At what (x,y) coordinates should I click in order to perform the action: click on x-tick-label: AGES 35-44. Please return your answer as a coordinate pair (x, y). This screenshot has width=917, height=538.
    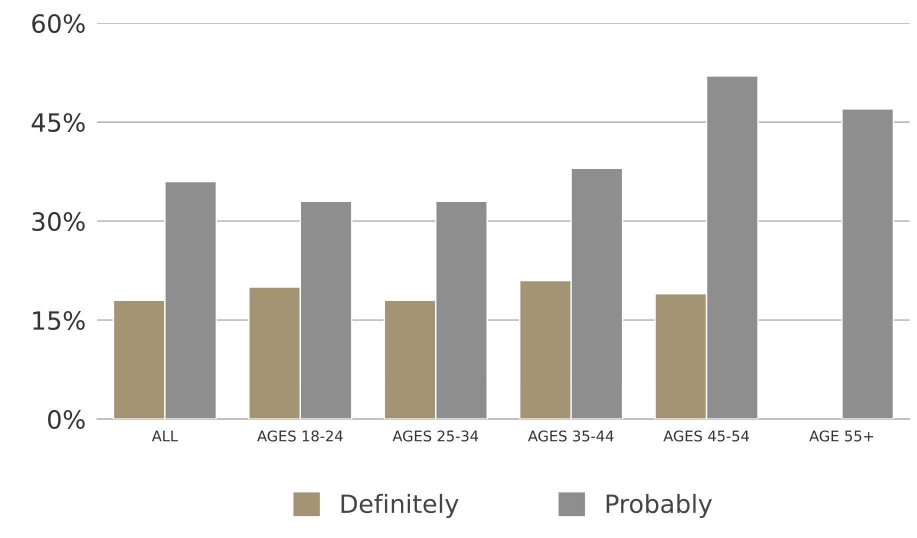
    Looking at the image, I should click on (571, 436).